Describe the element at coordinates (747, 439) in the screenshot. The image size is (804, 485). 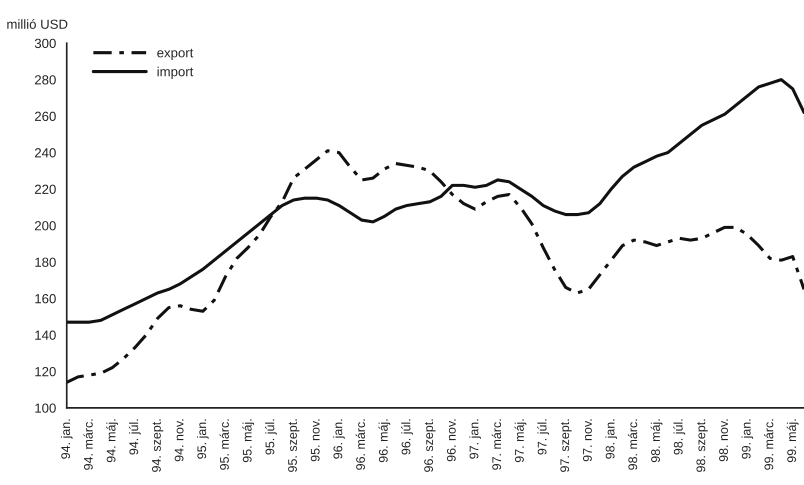
I see `x-tick-label: 99. jan.` at that location.